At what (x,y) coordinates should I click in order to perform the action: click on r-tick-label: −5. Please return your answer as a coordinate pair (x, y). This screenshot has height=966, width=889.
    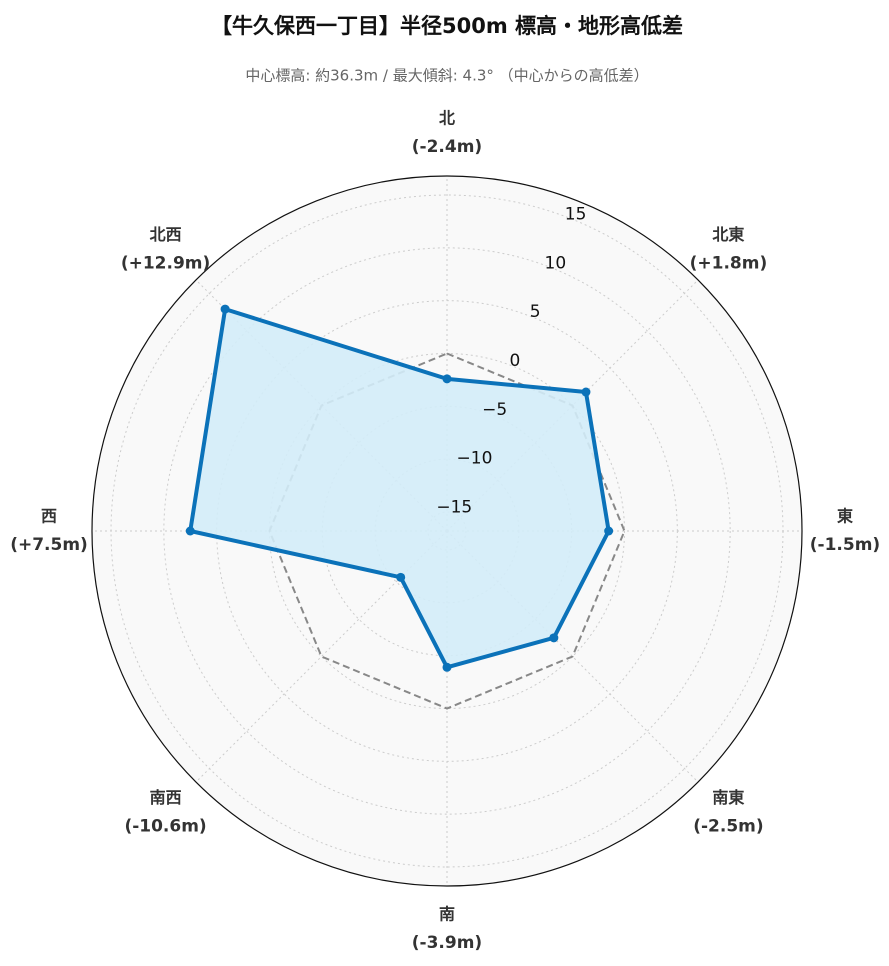
    Looking at the image, I should click on (494, 410).